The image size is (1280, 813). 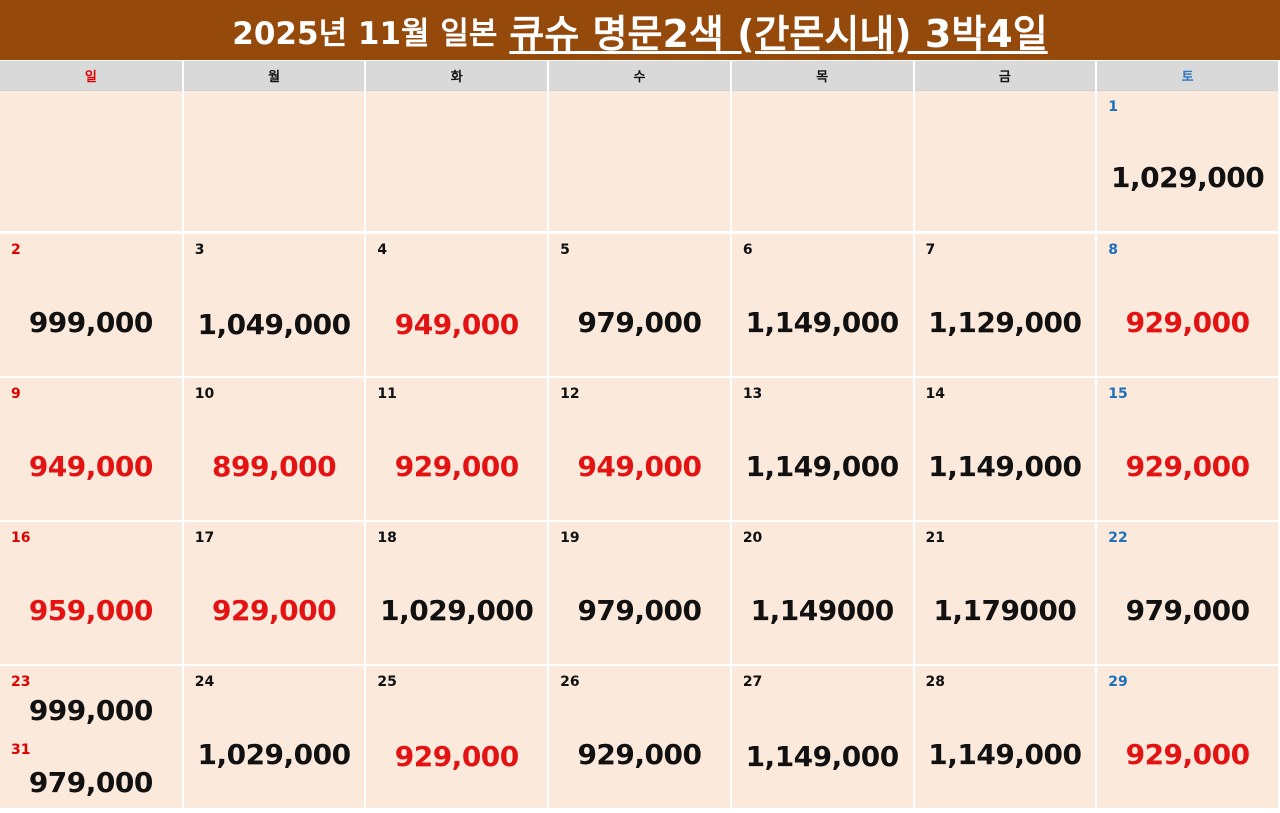 I want to click on day-number: 14, so click(x=935, y=394).